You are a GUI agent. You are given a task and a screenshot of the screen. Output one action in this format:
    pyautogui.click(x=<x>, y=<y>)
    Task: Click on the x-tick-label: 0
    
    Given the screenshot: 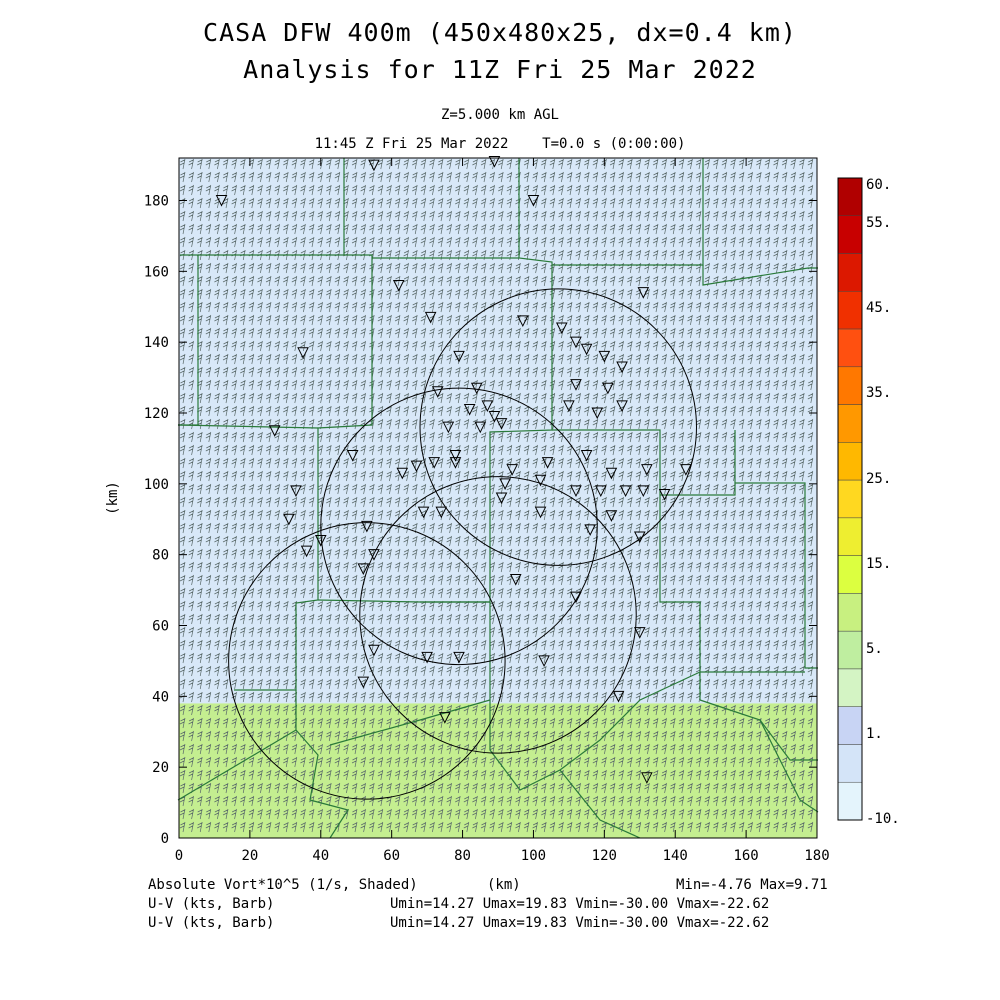 What is the action you would take?
    pyautogui.click(x=179, y=856)
    